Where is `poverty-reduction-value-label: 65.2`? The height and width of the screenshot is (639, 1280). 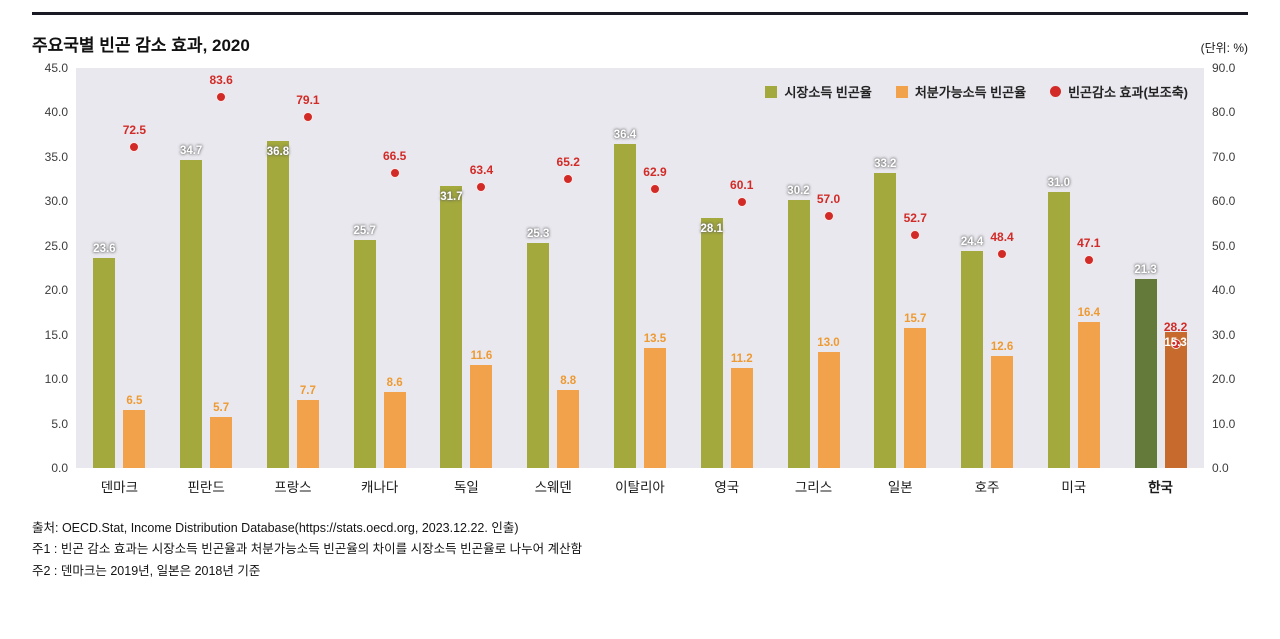
poverty-reduction-value-label: 65.2 is located at coordinates (568, 162).